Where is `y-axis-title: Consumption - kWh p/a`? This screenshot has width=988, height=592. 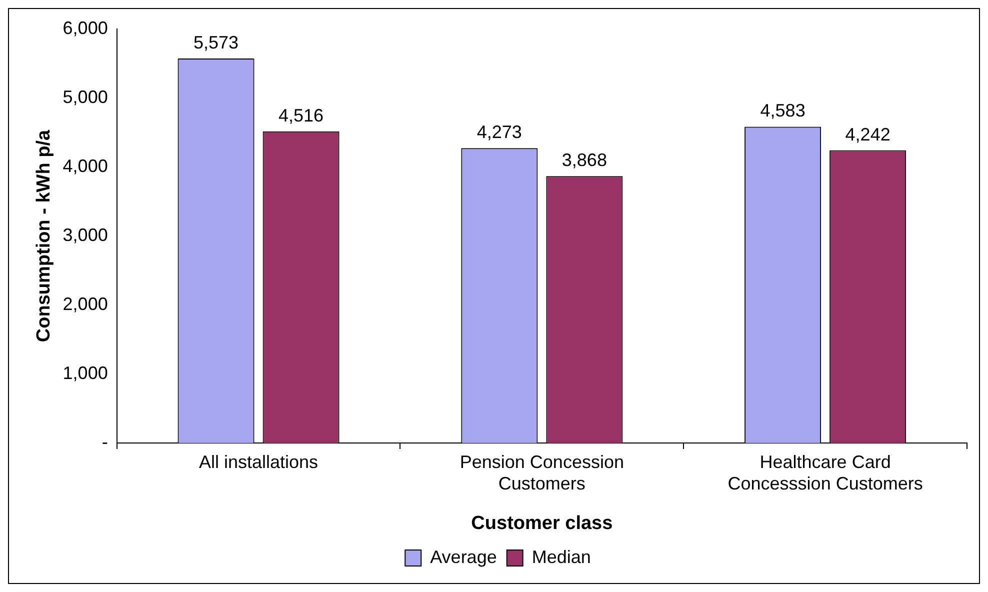
y-axis-title: Consumption - kWh p/a is located at coordinates (44, 236).